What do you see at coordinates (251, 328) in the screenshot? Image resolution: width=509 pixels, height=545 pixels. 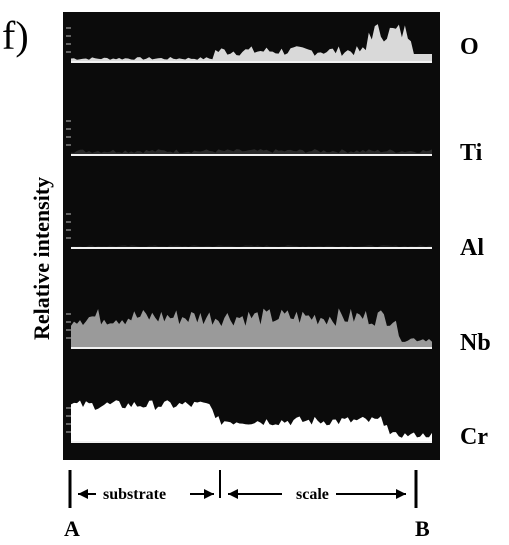 I see `trace-area-nb` at bounding box center [251, 328].